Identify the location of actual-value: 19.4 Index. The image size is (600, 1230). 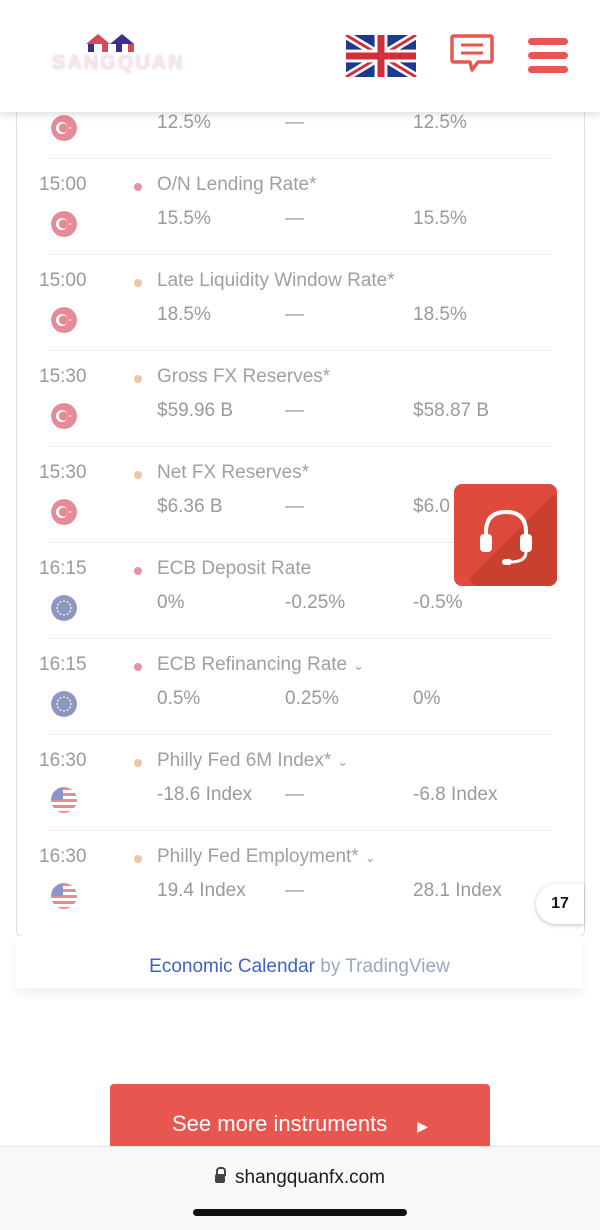
(201, 890).